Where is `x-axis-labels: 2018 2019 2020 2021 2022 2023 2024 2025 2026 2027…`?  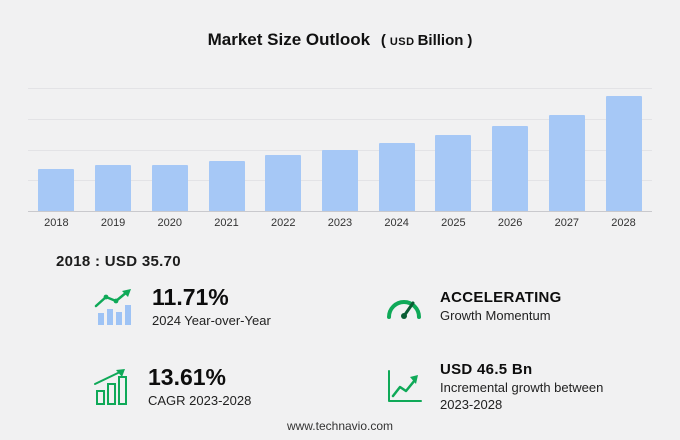
x-axis-labels: 2018 2019 2020 2021 2022 2023 2024 2025 2026 2027… is located at coordinates (340, 223).